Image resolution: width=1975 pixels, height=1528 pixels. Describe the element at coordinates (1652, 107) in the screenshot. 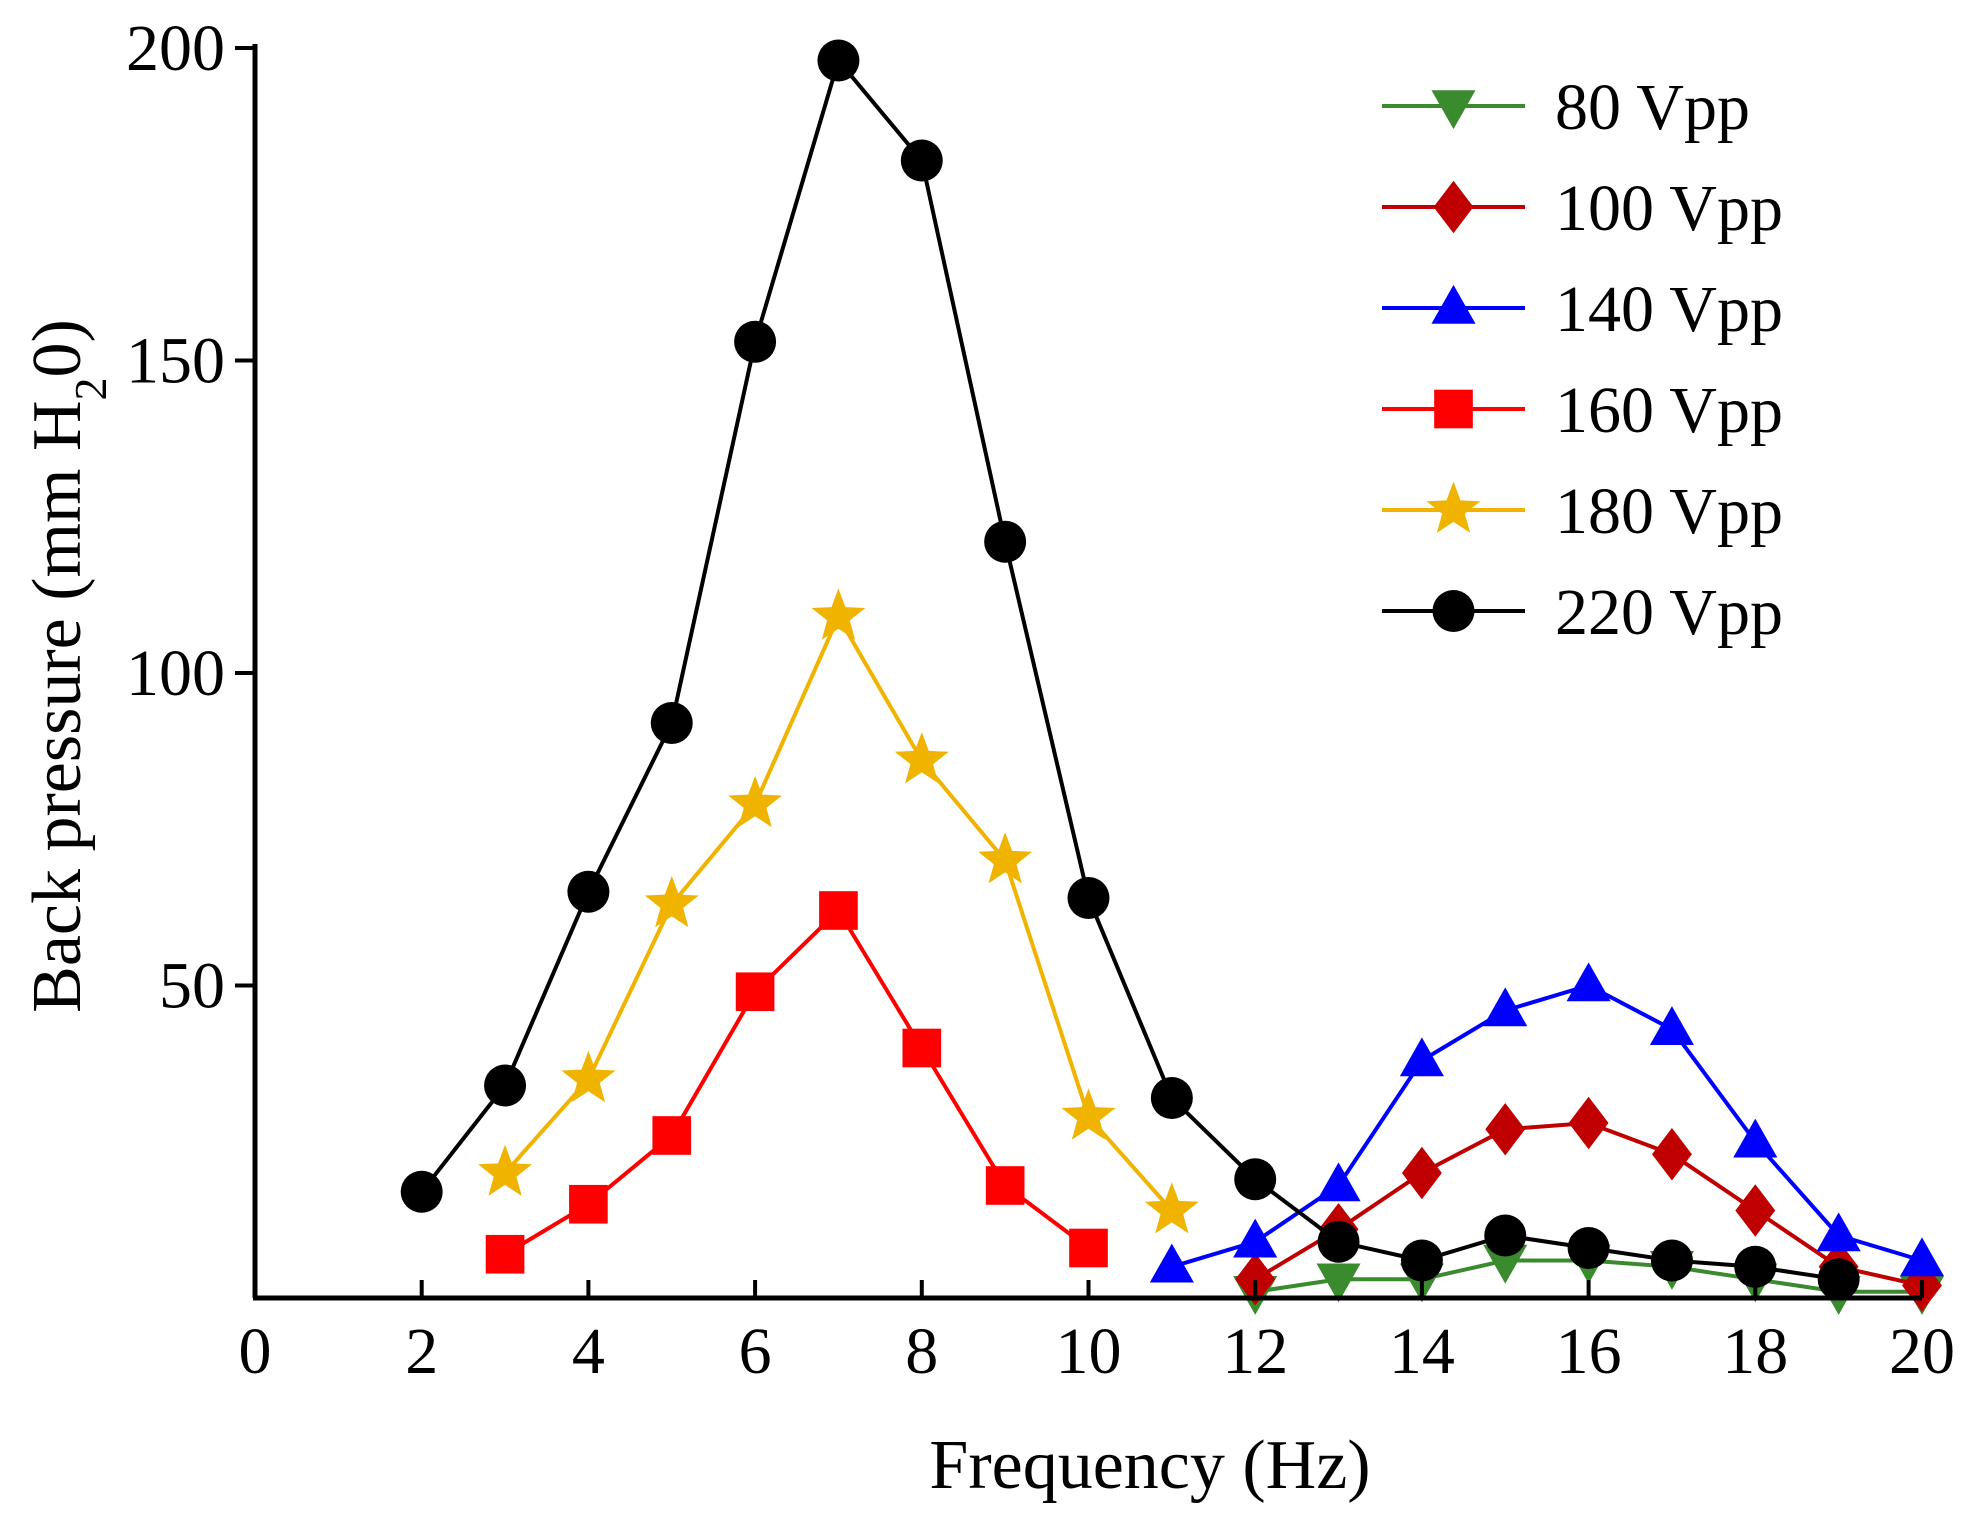

I see `legend-label: 80 Vpp` at that location.